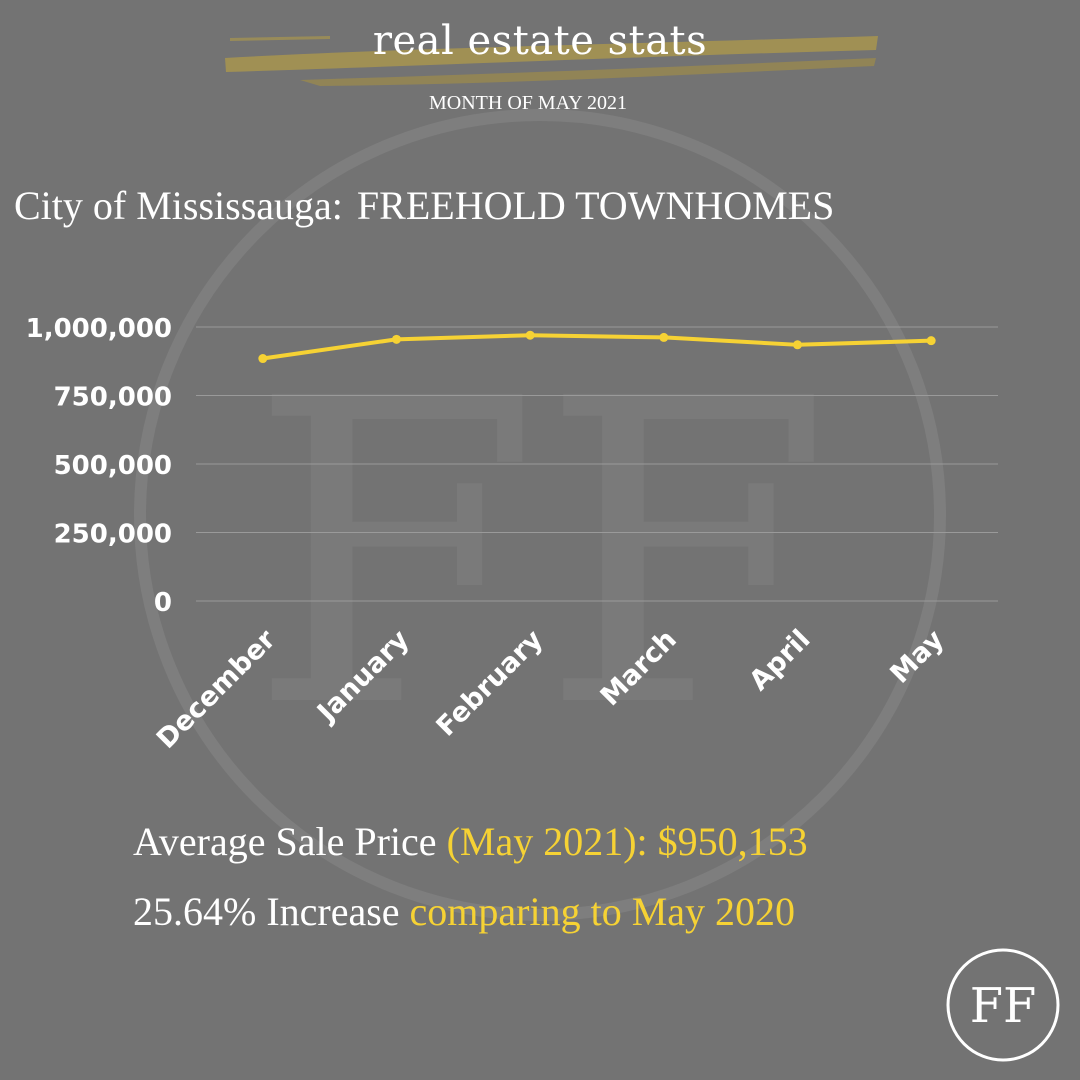 Image resolution: width=1080 pixels, height=1080 pixels. What do you see at coordinates (216, 689) in the screenshot?
I see `x-tick-label: December` at bounding box center [216, 689].